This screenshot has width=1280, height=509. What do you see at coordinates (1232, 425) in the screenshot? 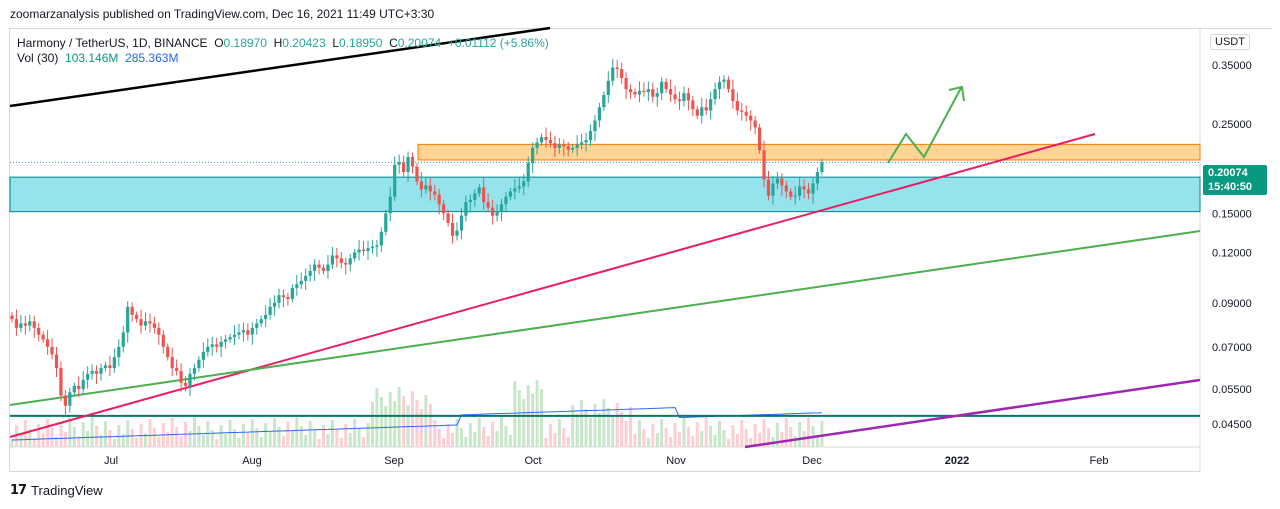
I see `price-tick-label: 0.04500` at bounding box center [1232, 425].